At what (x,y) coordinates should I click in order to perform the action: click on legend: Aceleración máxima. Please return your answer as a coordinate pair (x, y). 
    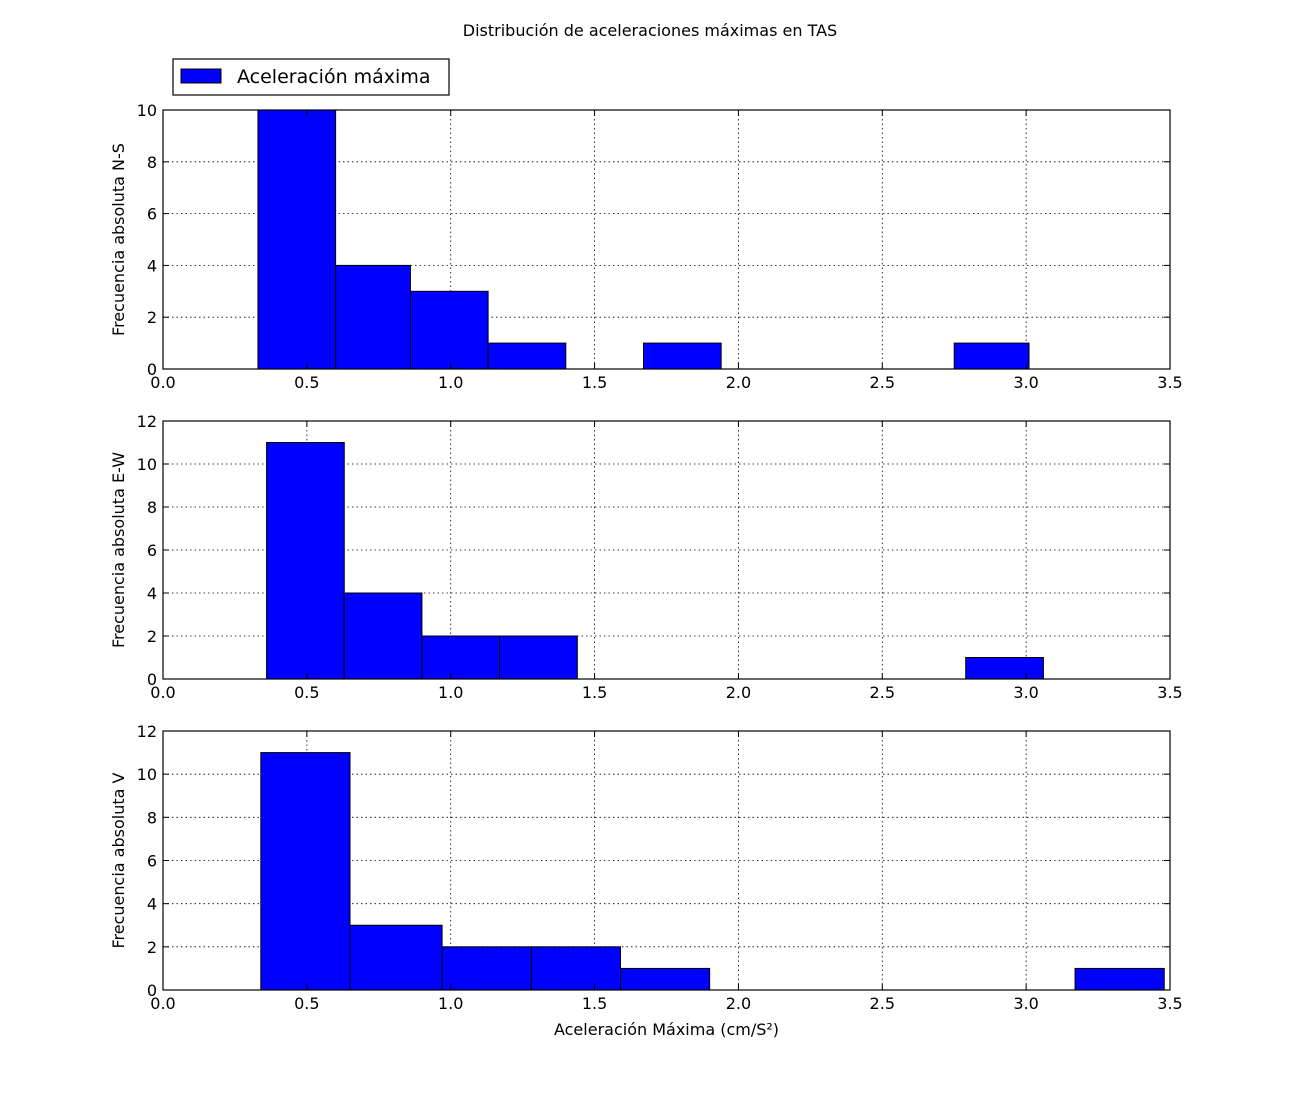
    Looking at the image, I should click on (311, 77).